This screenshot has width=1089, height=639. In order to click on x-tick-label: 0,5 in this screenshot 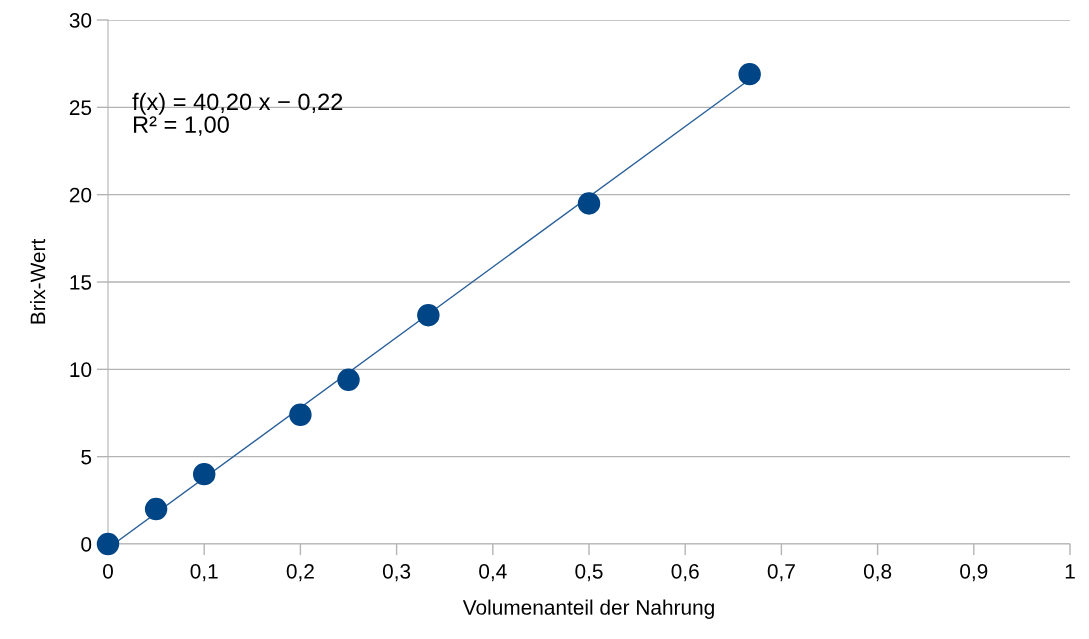, I will do `click(589, 572)`.